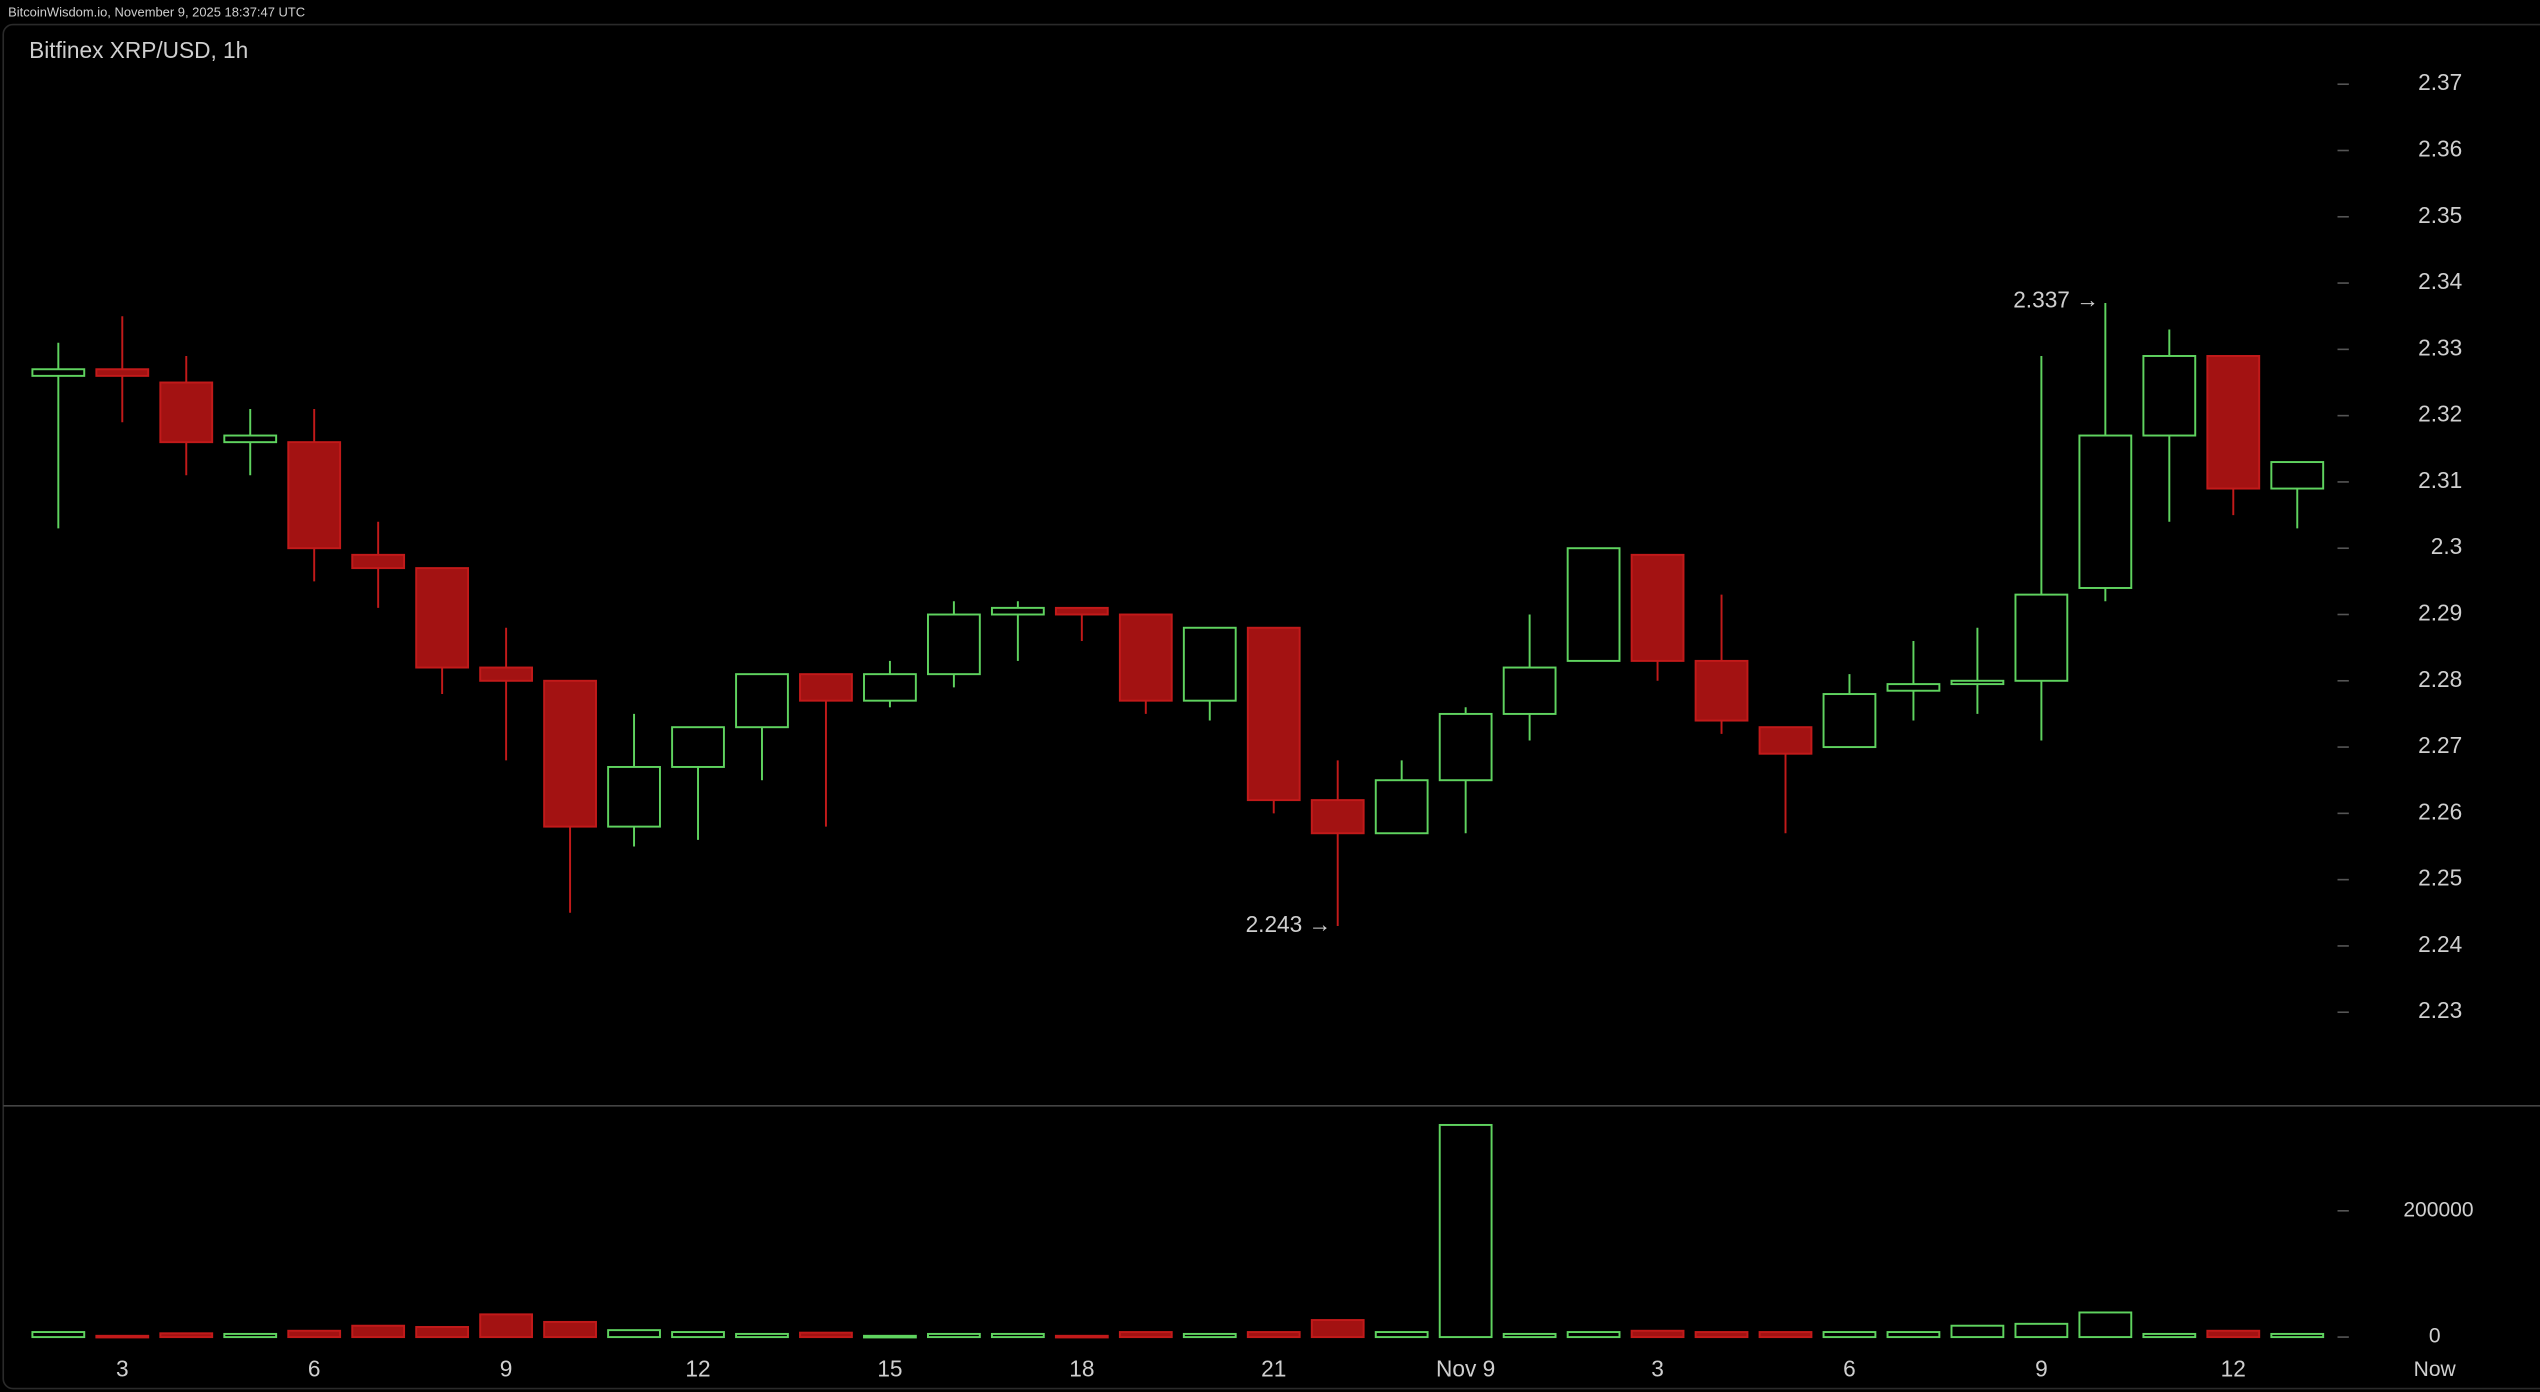 The width and height of the screenshot is (2540, 1392). Describe the element at coordinates (2440, 215) in the screenshot. I see `y-tick-label: 2.35` at that location.